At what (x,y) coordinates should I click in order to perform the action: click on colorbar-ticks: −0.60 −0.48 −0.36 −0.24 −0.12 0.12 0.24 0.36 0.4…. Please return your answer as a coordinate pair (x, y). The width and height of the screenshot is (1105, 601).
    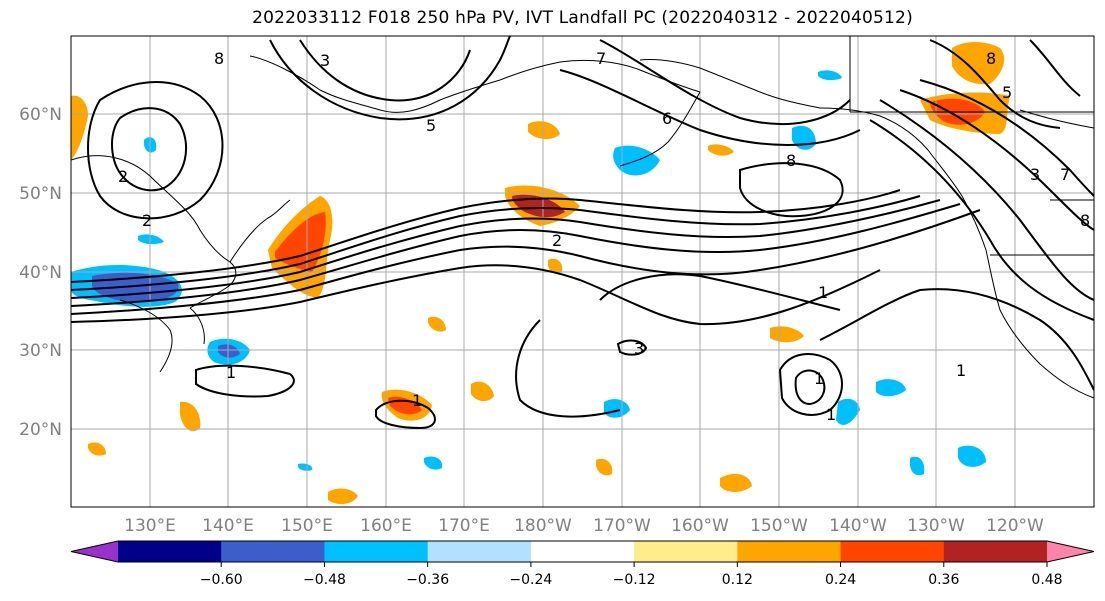
    Looking at the image, I should click on (631, 575).